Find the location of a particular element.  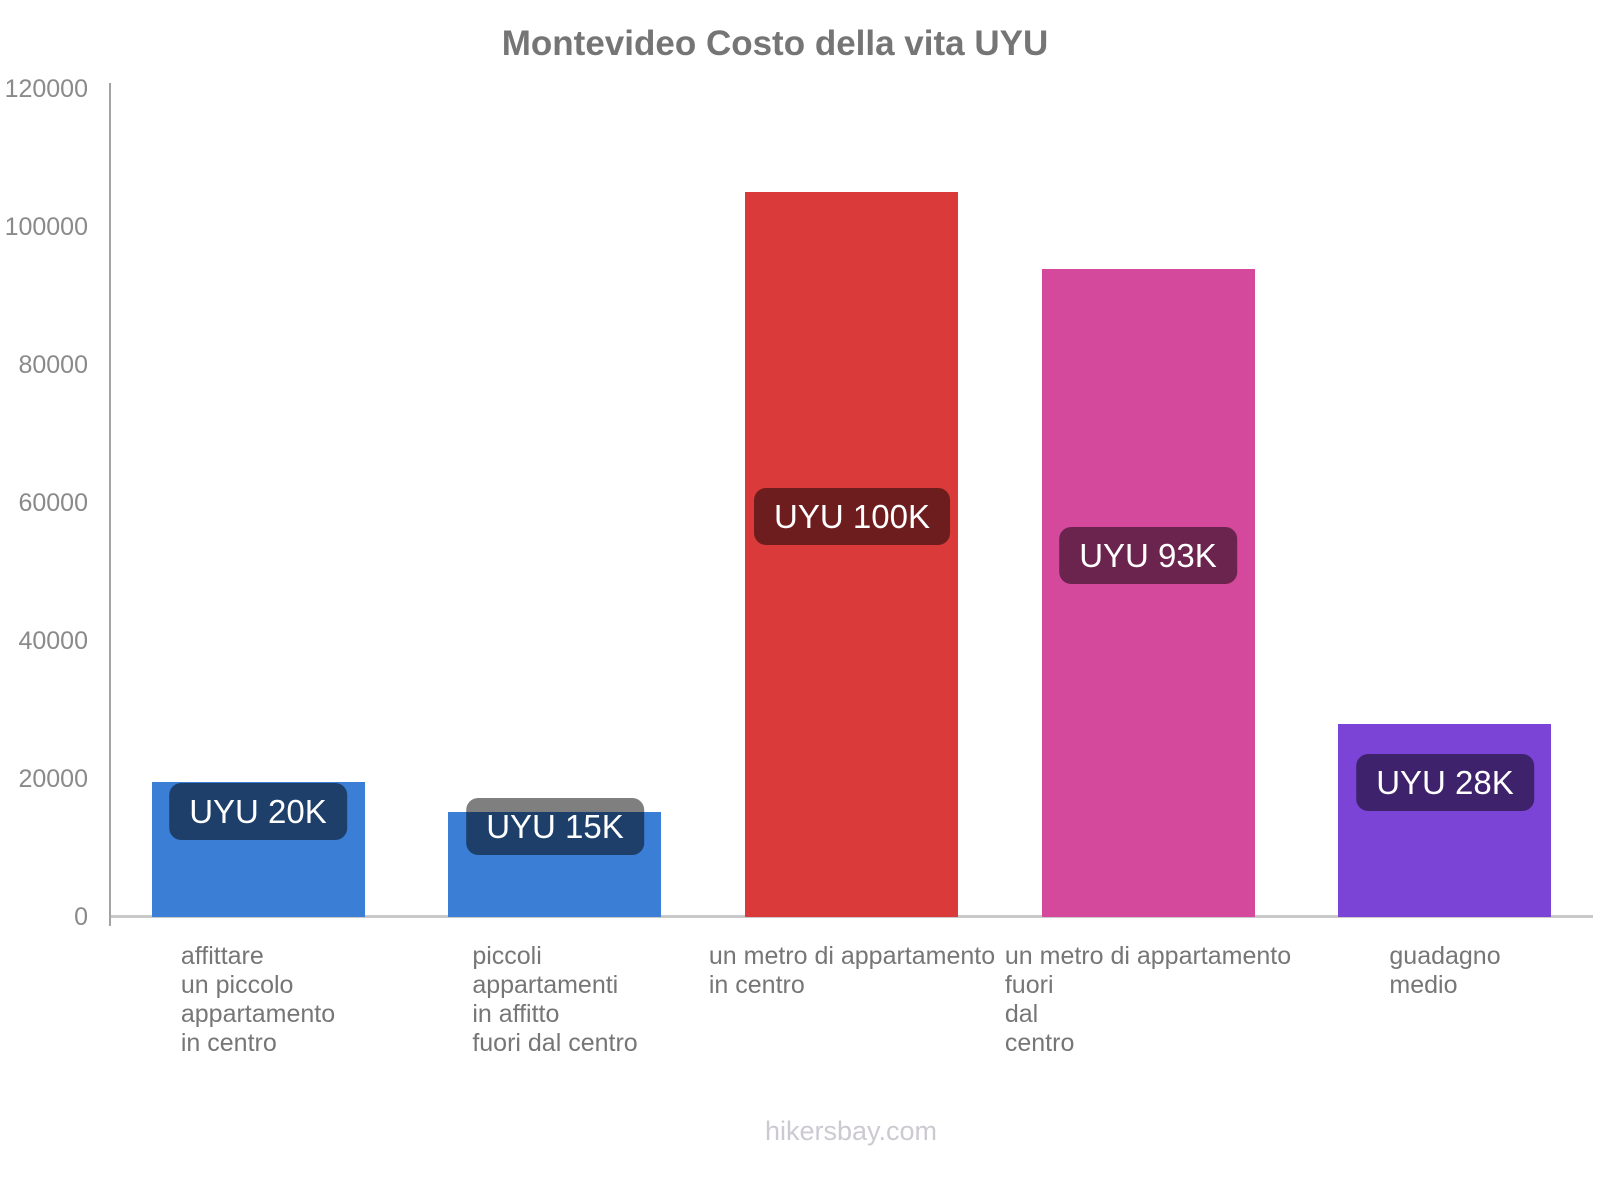

chart-title: Montevideo Costo della vita UYU is located at coordinates (775, 43).